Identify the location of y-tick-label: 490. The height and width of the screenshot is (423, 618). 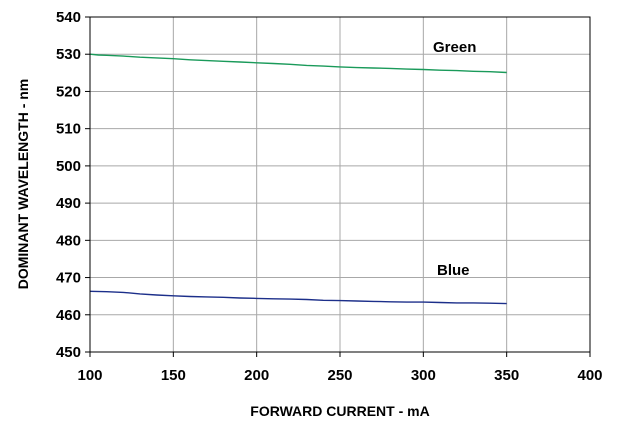
(68, 203).